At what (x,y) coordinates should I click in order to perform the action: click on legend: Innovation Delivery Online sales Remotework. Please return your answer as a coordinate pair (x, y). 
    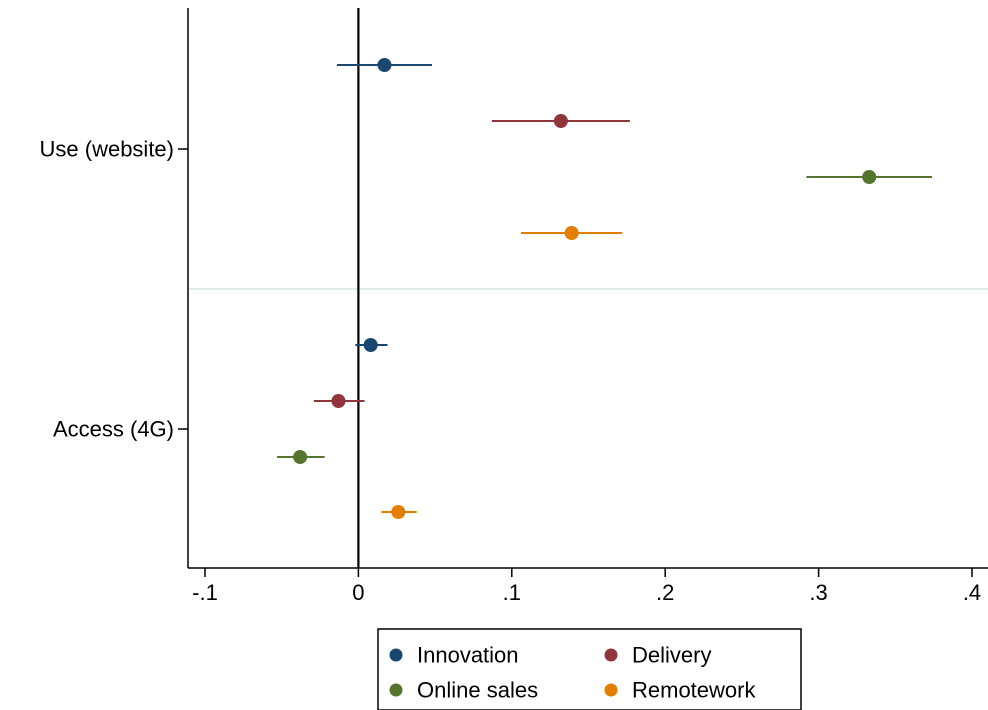
    Looking at the image, I should click on (589, 669).